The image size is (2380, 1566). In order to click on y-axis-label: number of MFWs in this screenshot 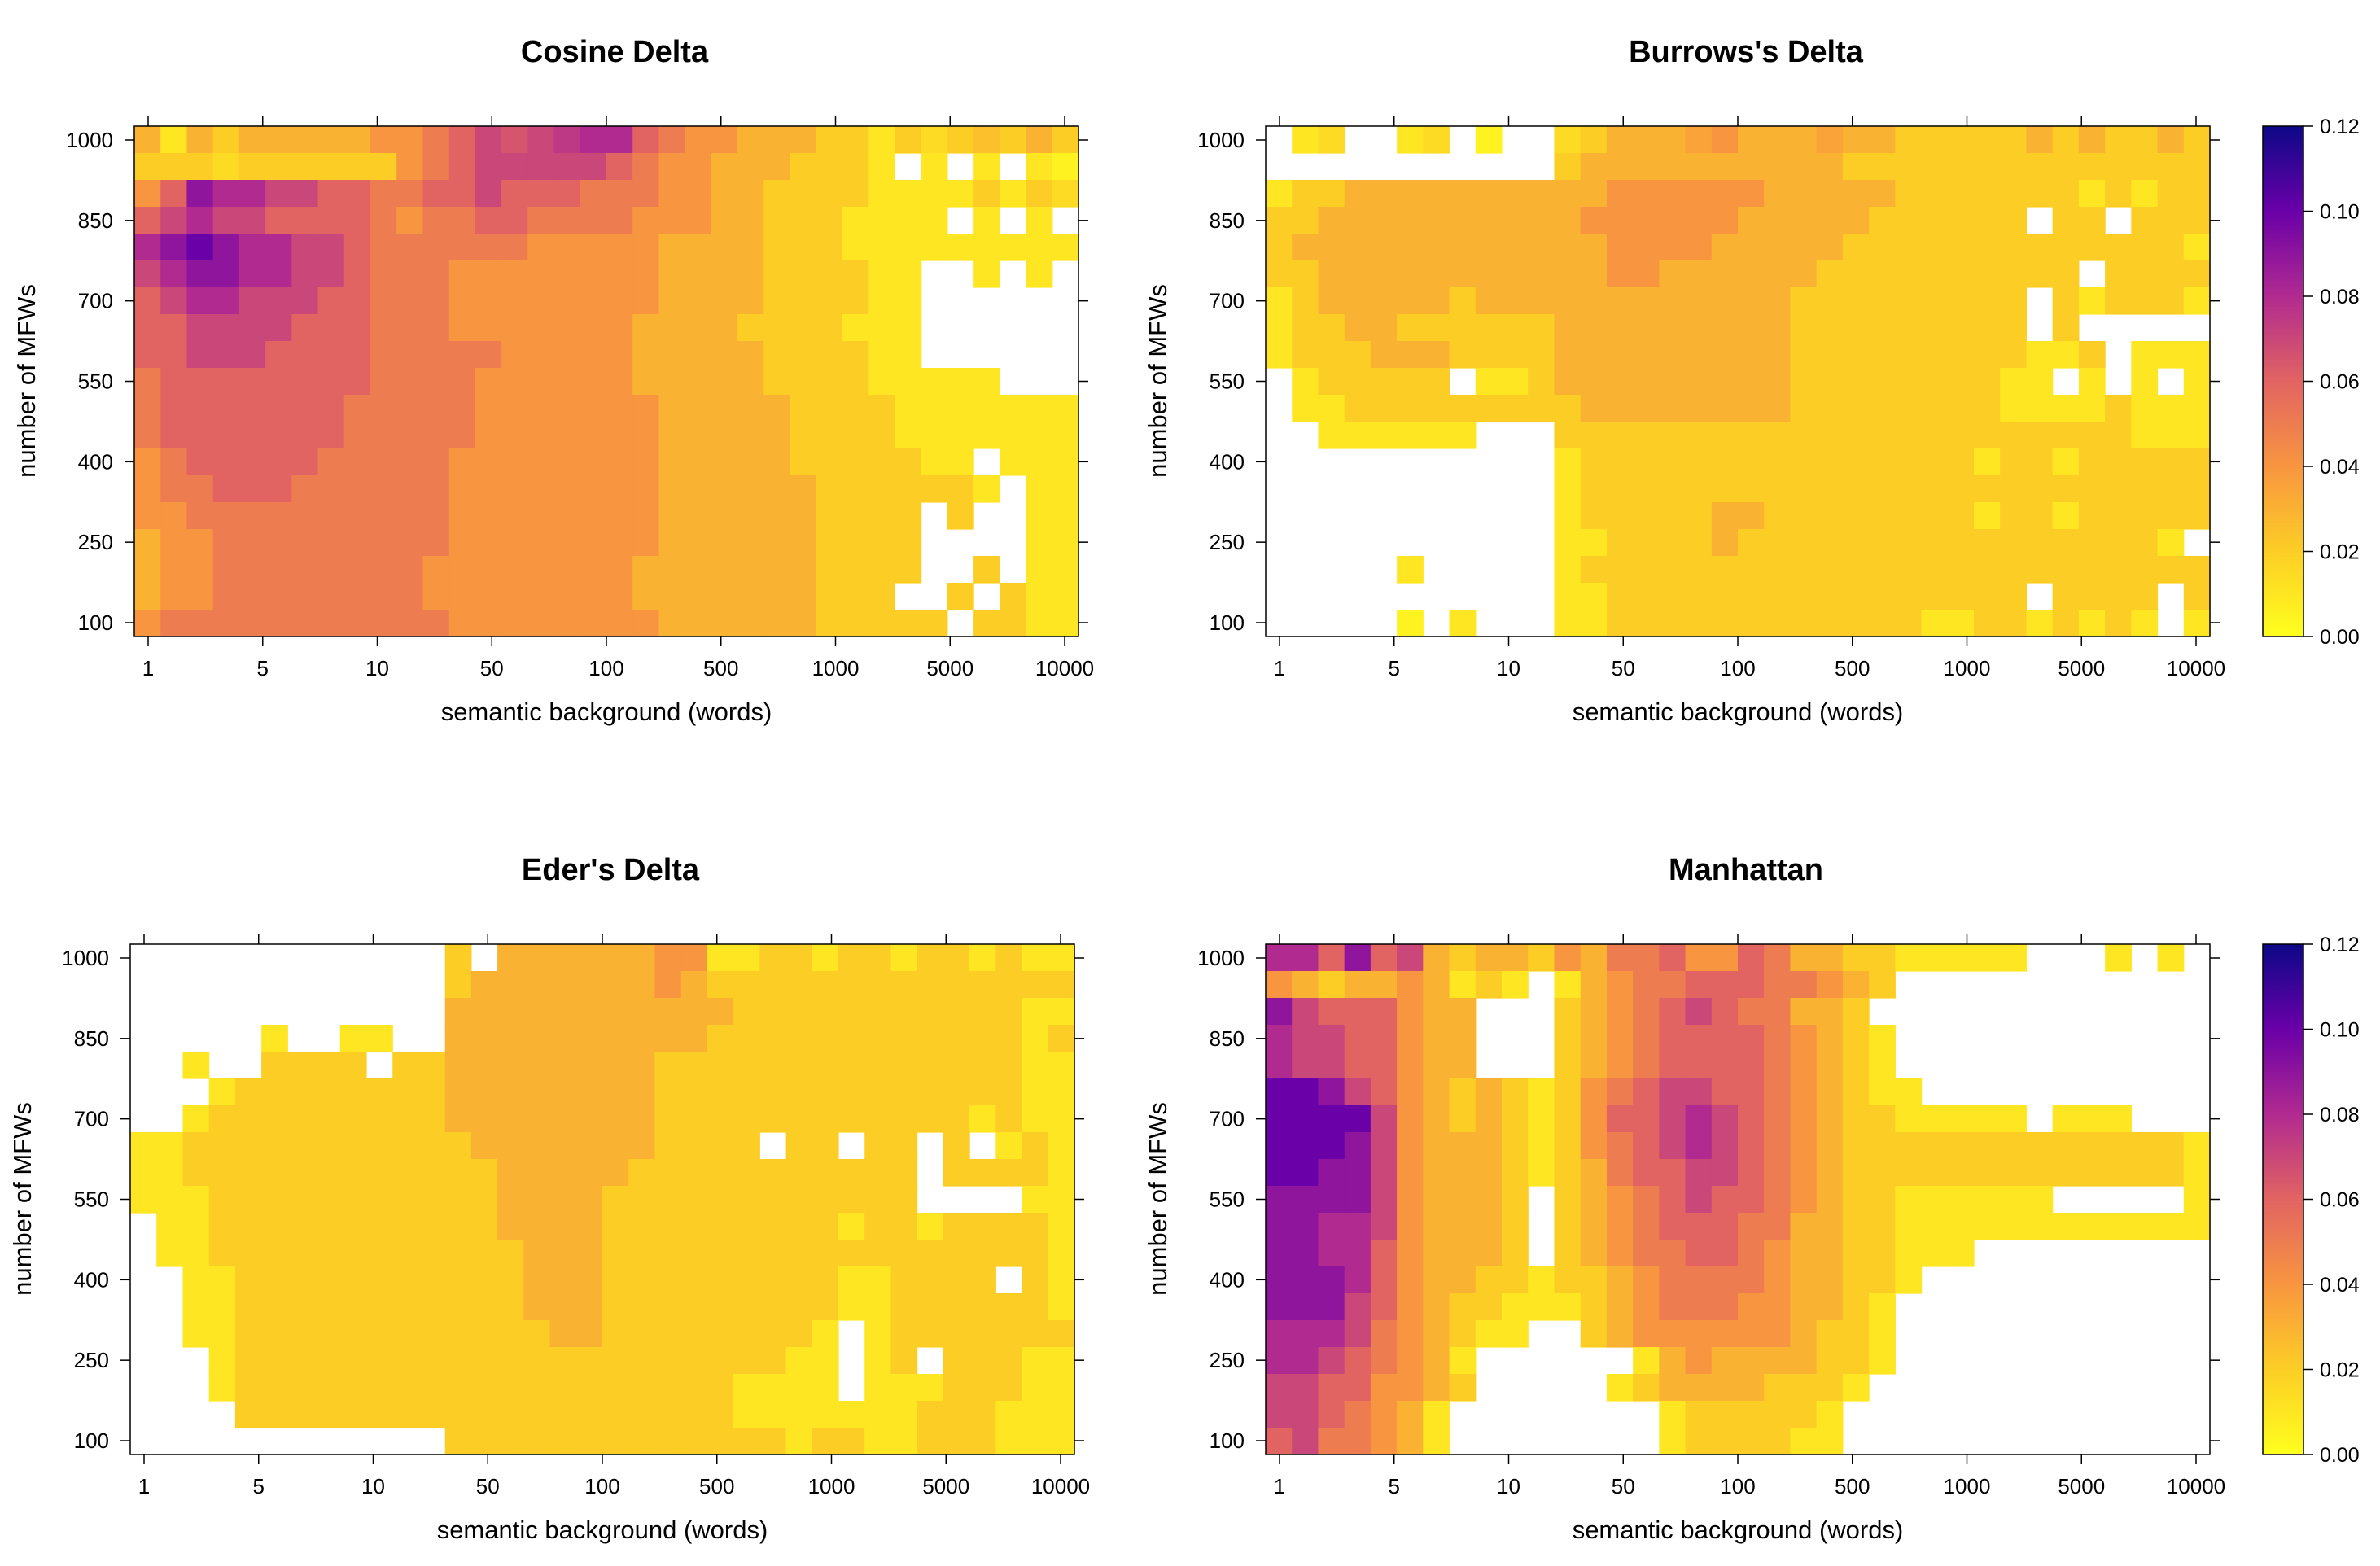, I will do `click(1158, 381)`.